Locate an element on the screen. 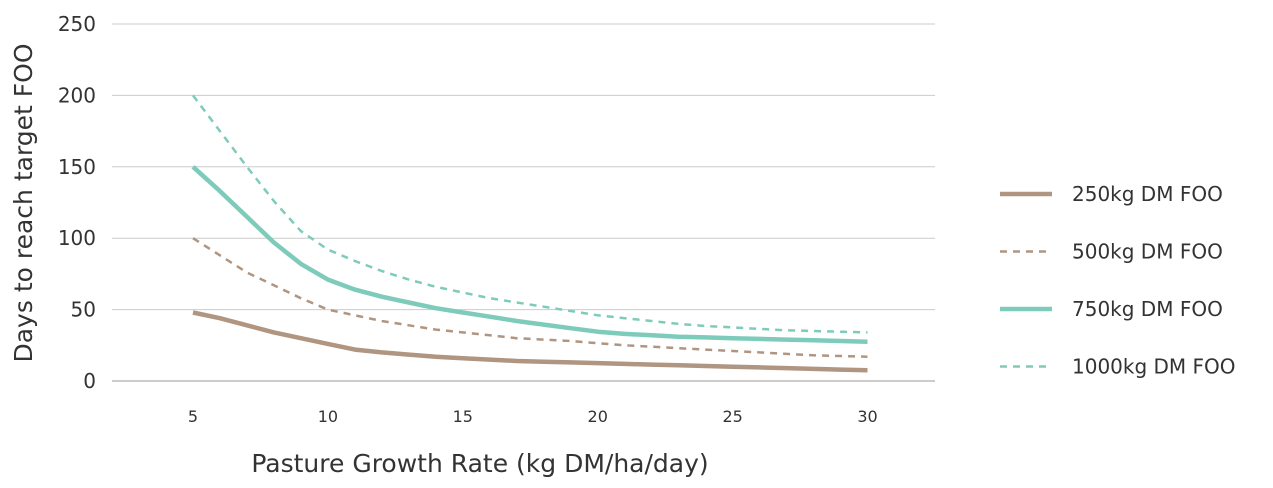  y-tick-label: 250 is located at coordinates (77, 24).